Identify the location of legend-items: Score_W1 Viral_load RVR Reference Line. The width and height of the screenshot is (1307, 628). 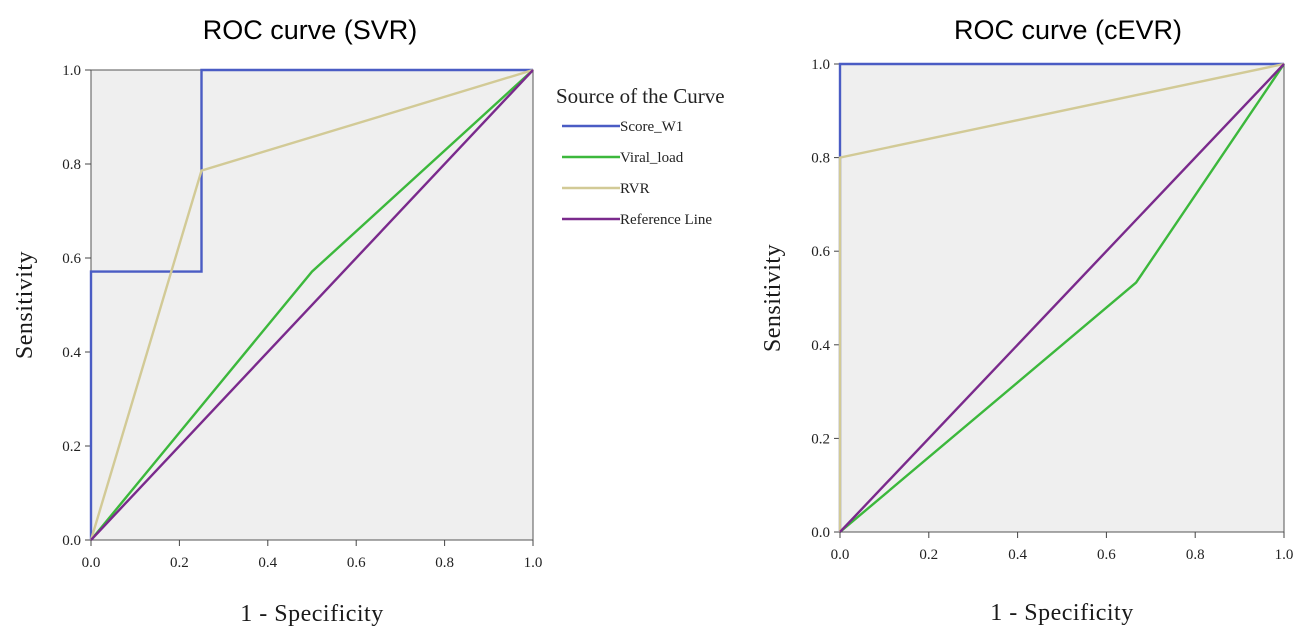
(637, 173).